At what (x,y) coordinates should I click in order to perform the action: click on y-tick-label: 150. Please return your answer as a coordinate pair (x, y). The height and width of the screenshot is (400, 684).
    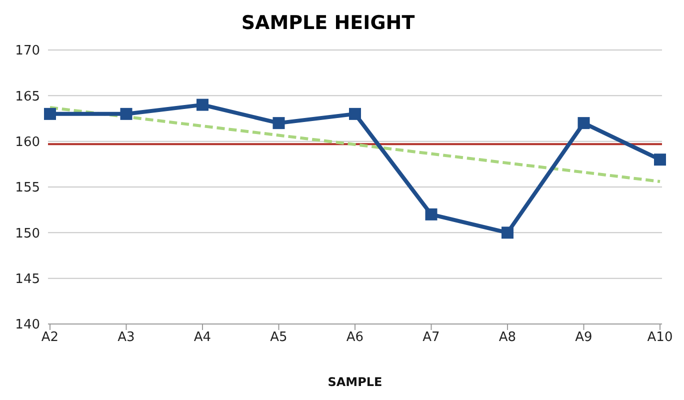
    Looking at the image, I should click on (27, 234).